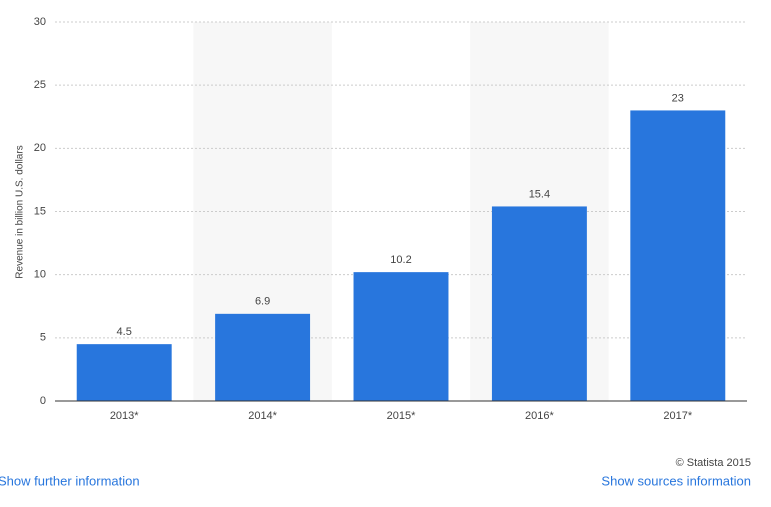 The height and width of the screenshot is (507, 771). Describe the element at coordinates (713, 463) in the screenshot. I see `copyright: © Statista 2015` at that location.